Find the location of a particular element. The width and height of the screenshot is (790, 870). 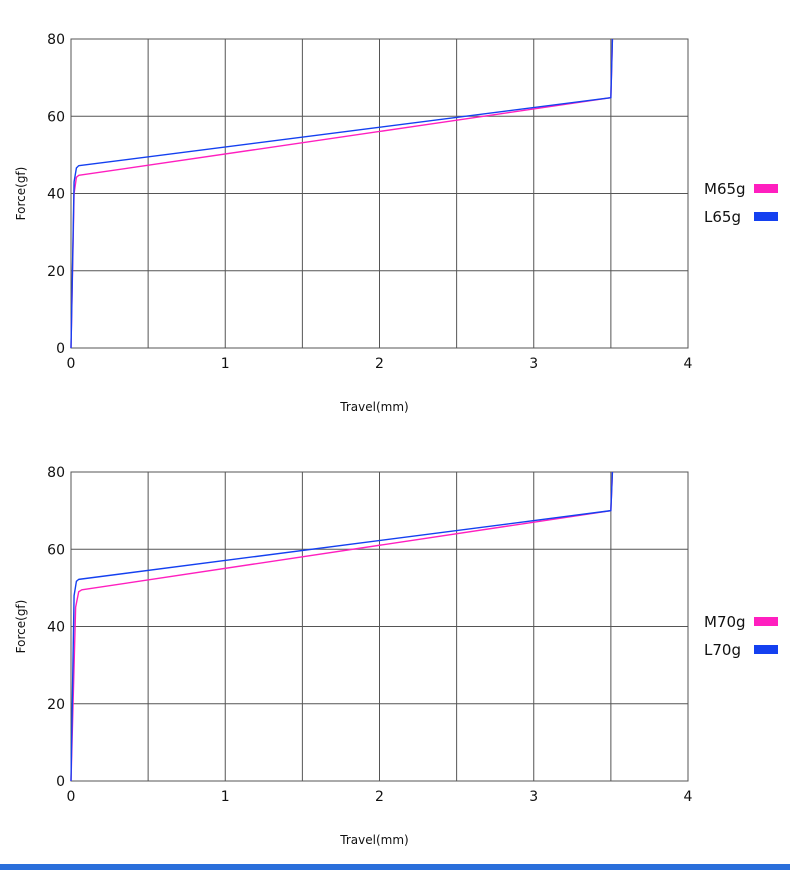

legend-label: M70g is located at coordinates (725, 622).